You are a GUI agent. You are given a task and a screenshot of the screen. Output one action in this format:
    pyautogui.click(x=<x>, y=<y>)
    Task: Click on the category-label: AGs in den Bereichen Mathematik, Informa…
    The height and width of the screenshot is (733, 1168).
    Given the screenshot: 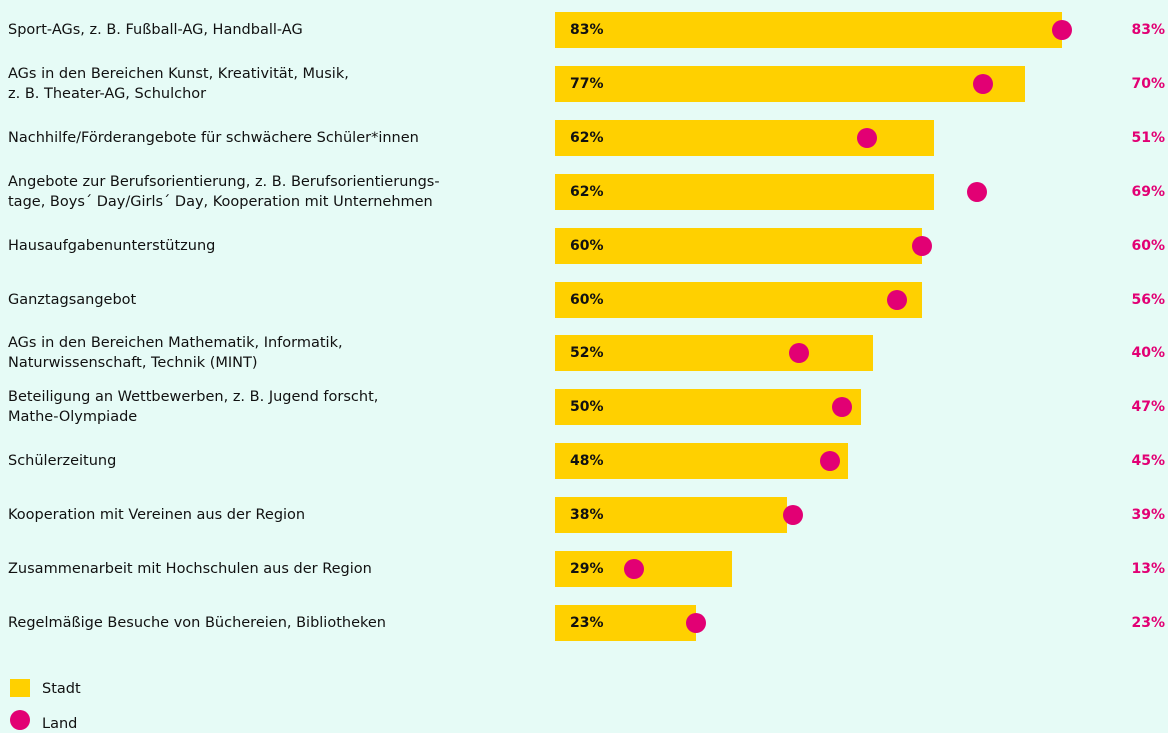 What is the action you would take?
    pyautogui.click(x=175, y=353)
    